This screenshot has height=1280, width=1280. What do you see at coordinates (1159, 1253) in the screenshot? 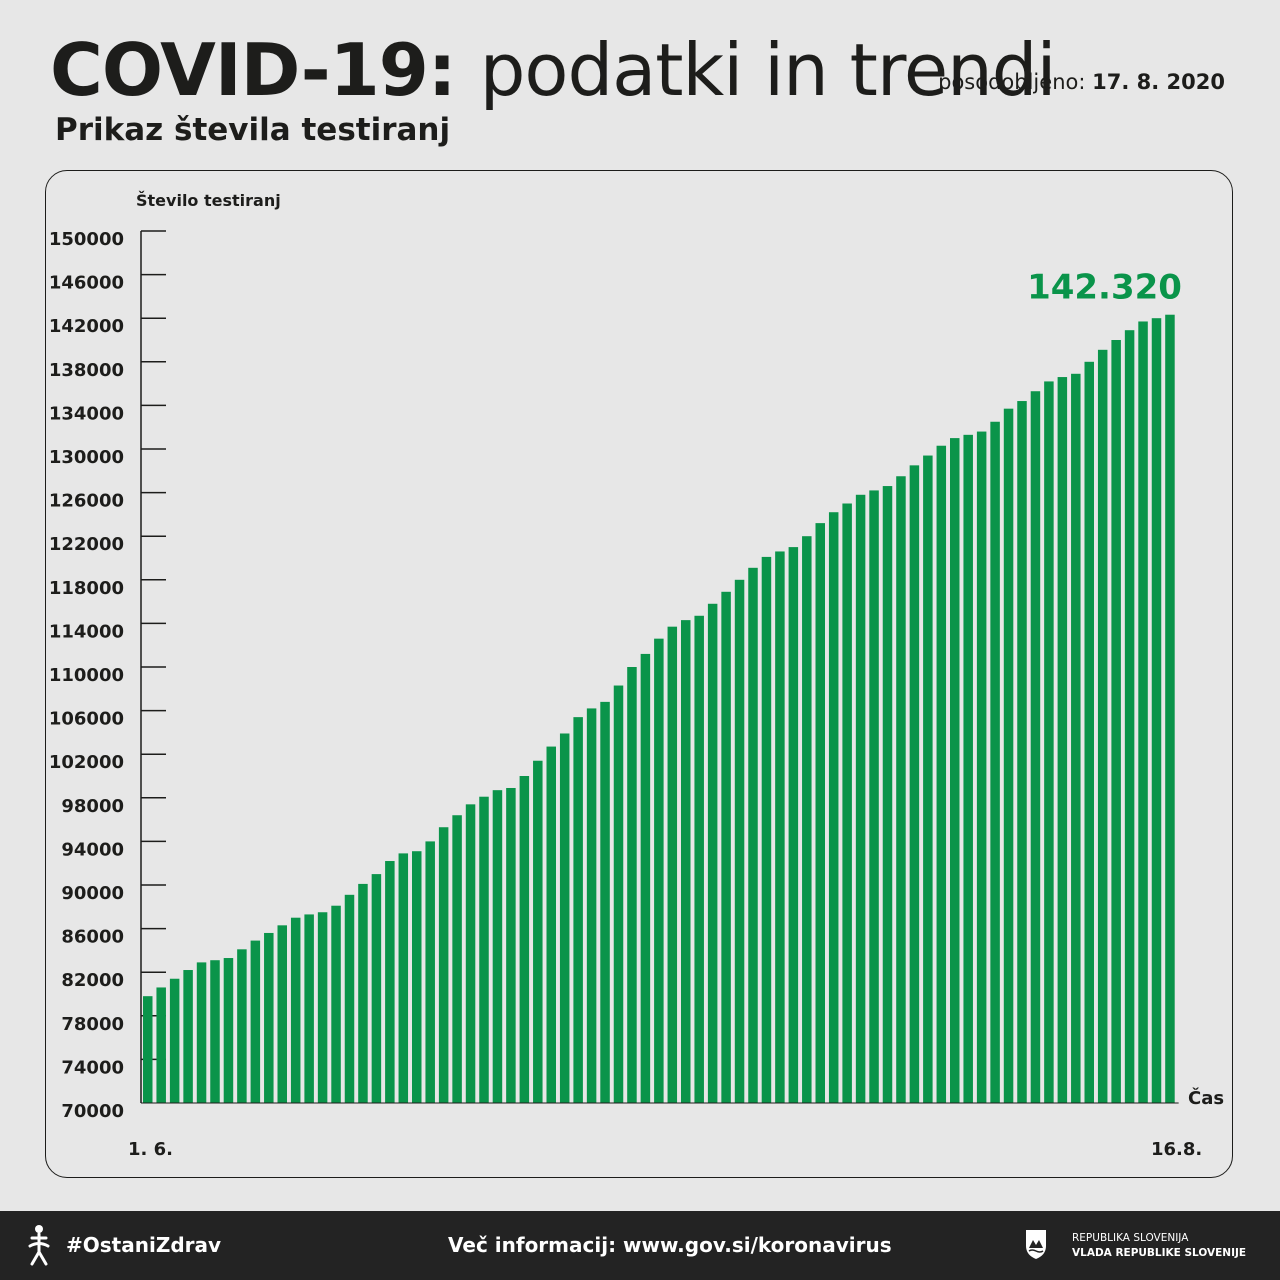
I see `gov-line-2: VLADA REPUBLIKE SLOVENIJE` at bounding box center [1159, 1253].